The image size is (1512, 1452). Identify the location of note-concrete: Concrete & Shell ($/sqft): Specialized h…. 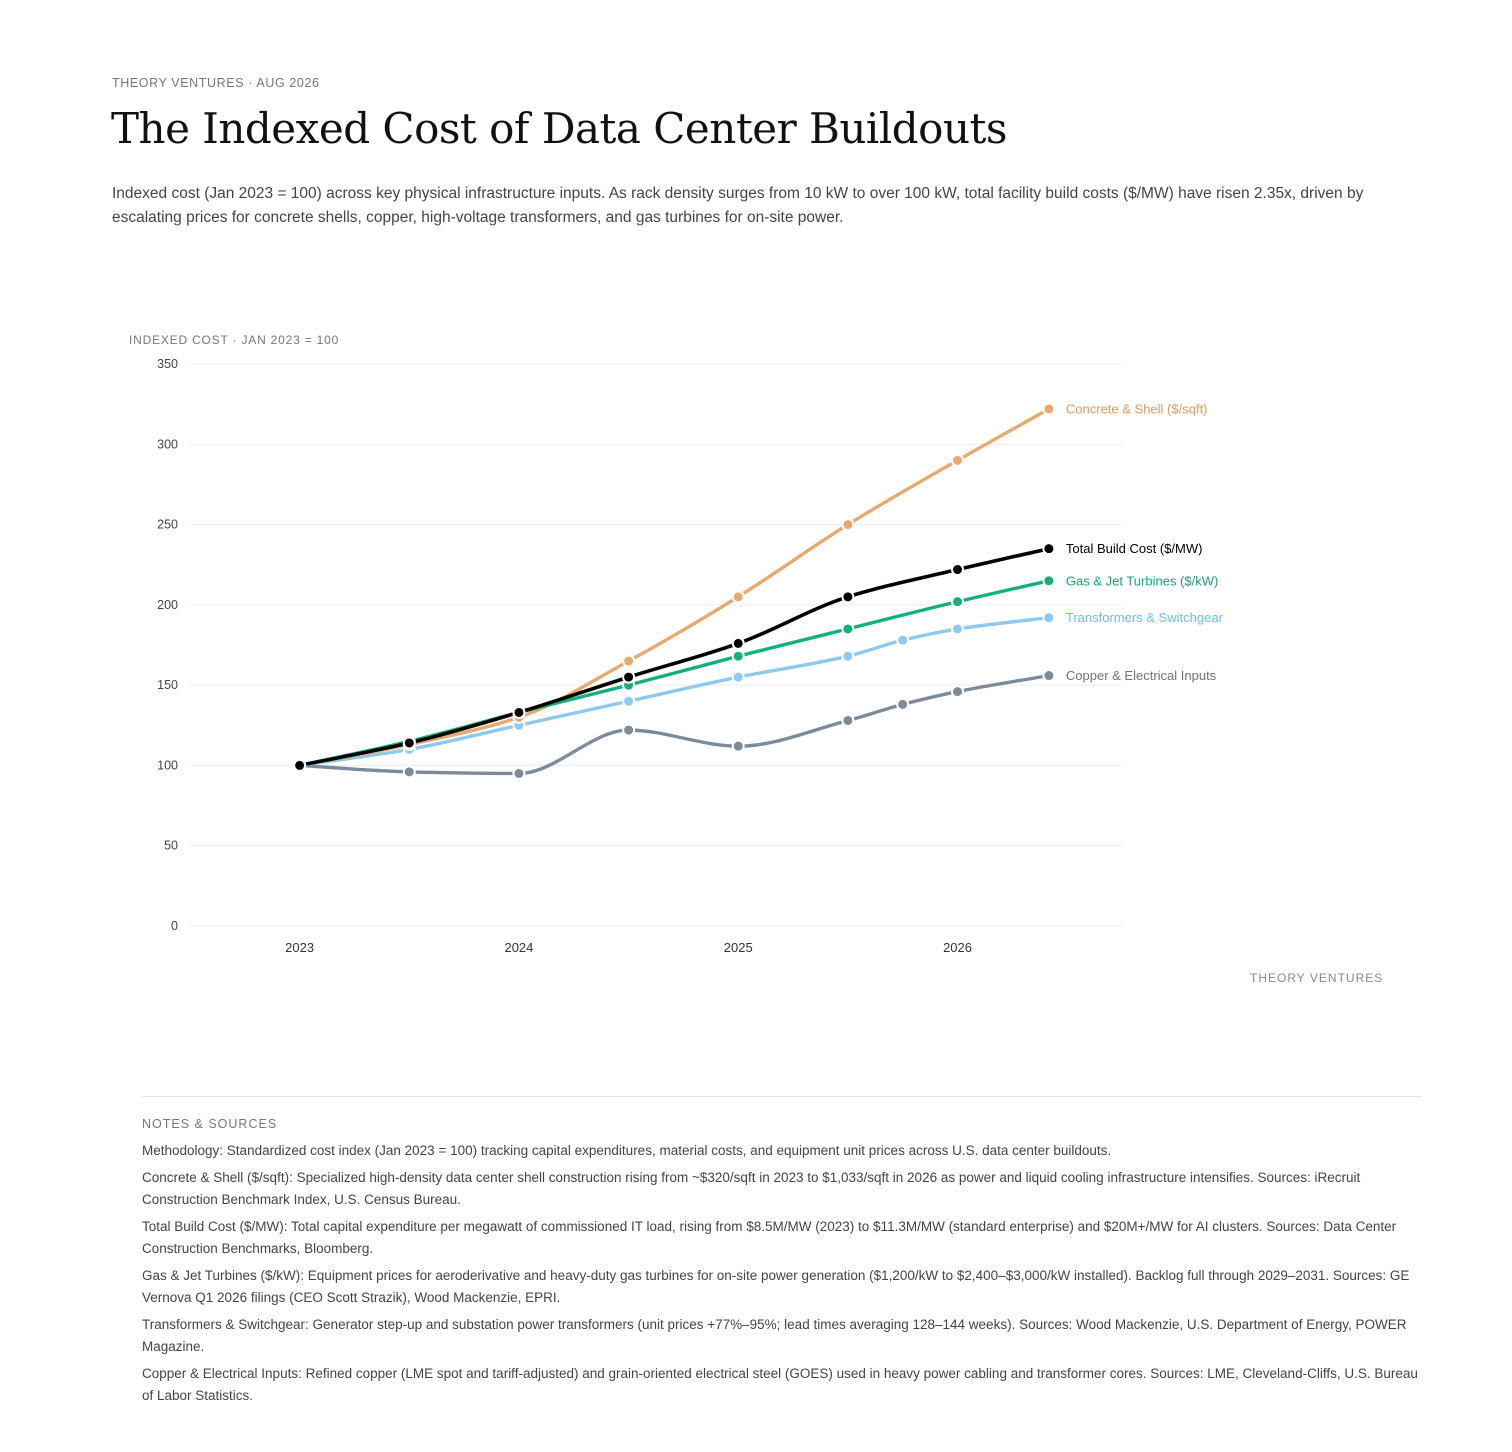
(751, 1188).